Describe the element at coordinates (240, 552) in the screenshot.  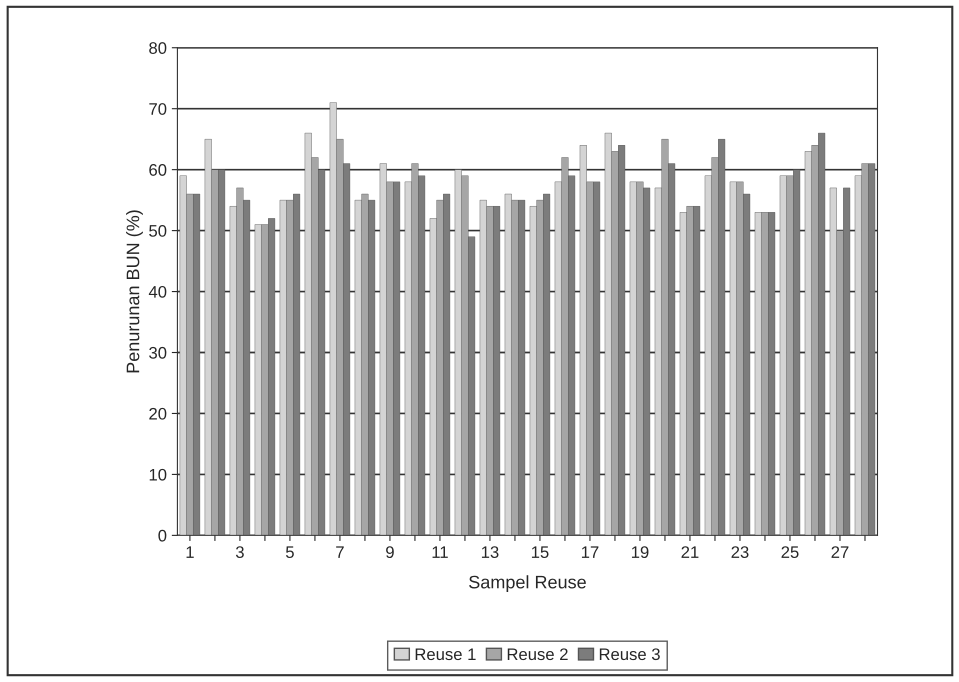
I see `x-tick-label: 3` at that location.